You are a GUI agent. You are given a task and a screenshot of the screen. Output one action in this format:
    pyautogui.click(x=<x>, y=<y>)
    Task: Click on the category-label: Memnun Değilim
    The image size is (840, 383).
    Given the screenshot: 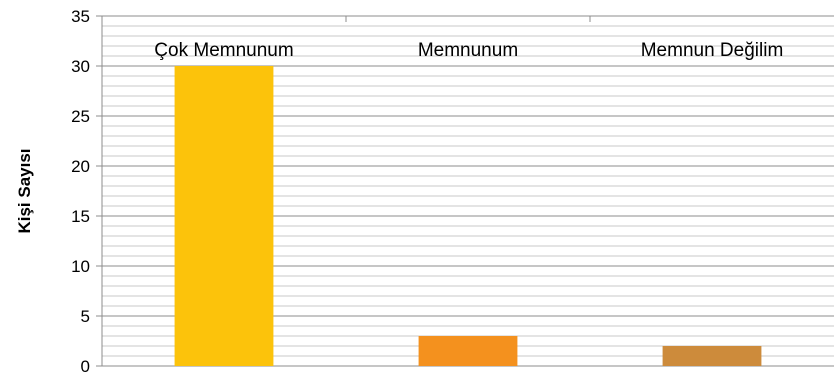 What is the action you would take?
    pyautogui.click(x=712, y=50)
    